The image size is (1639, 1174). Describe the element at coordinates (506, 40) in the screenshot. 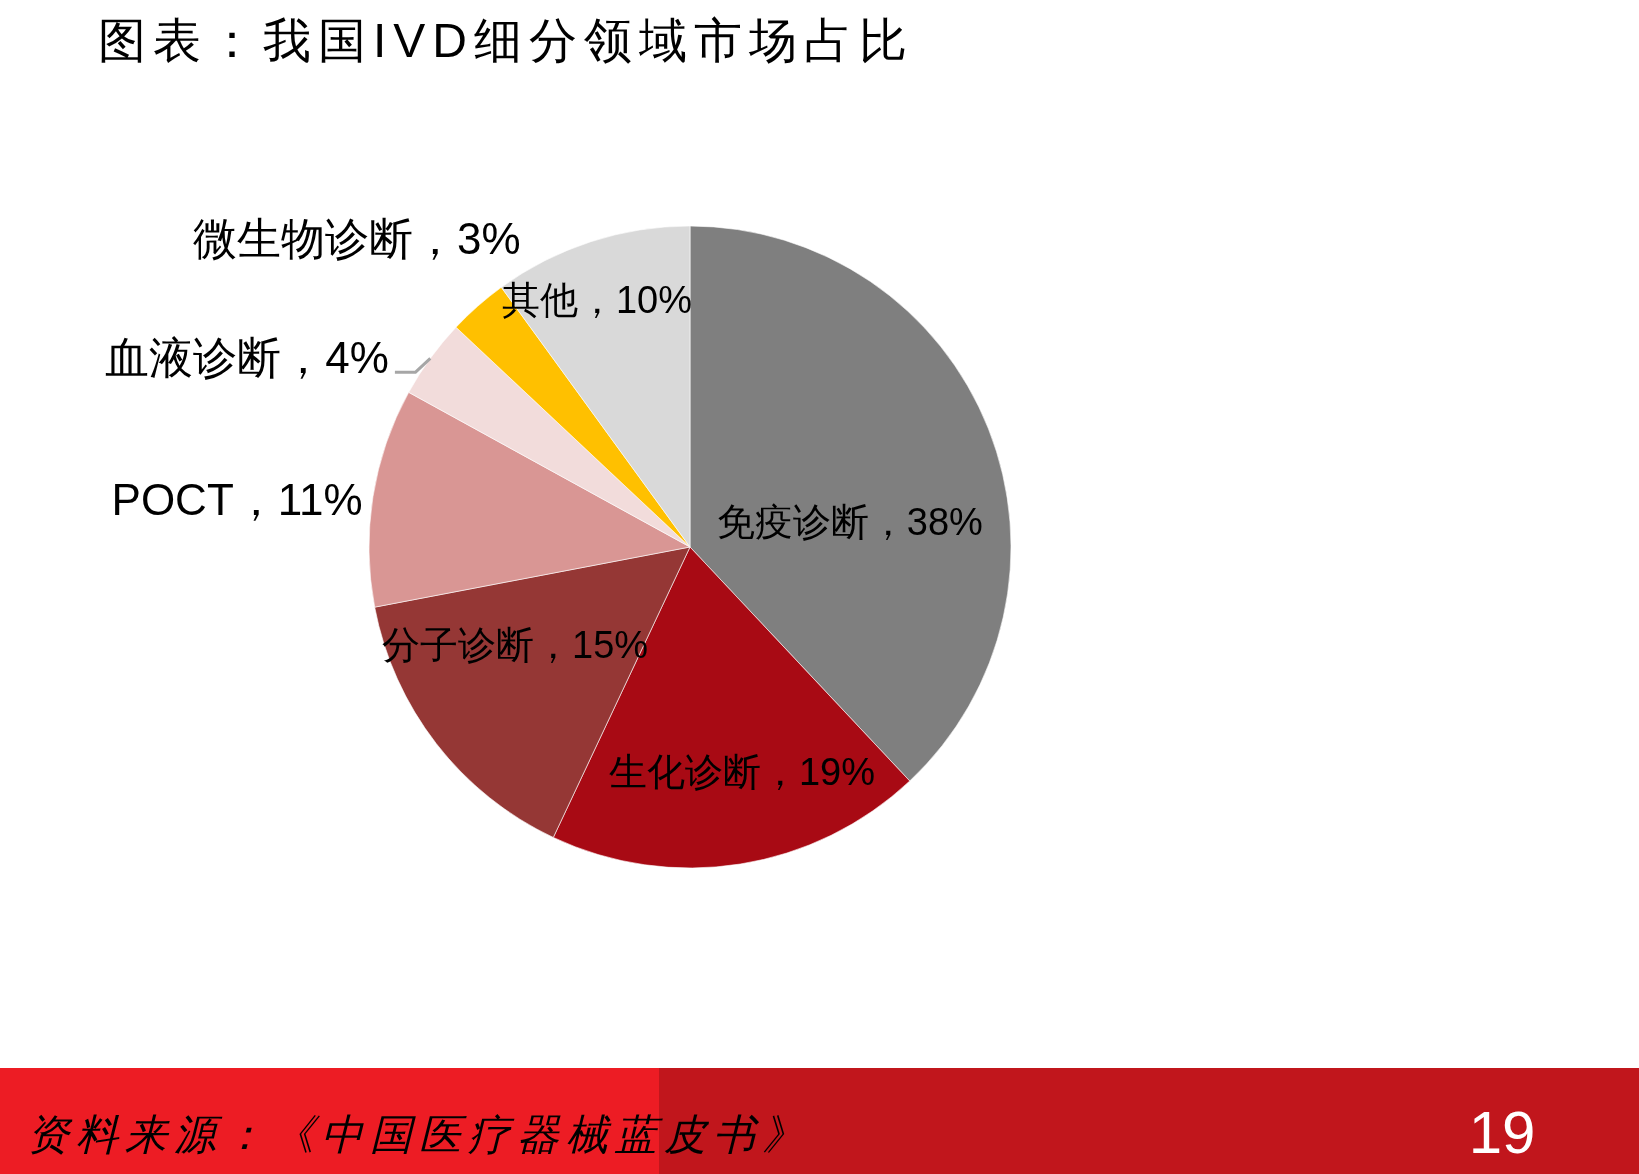

I see `title: 图表：我国IVD细分领域市场占比` at that location.